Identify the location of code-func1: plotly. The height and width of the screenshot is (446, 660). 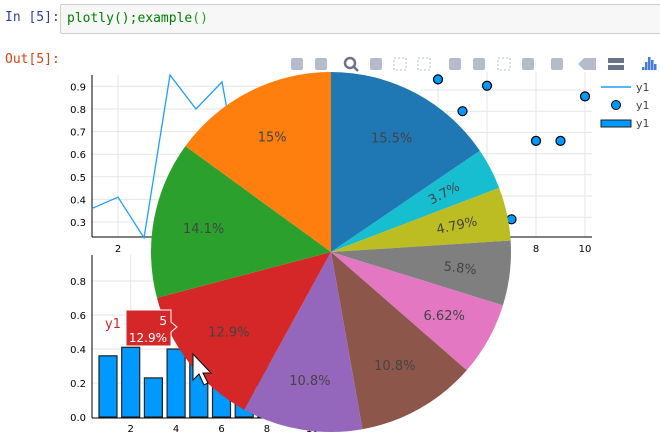
(90, 18).